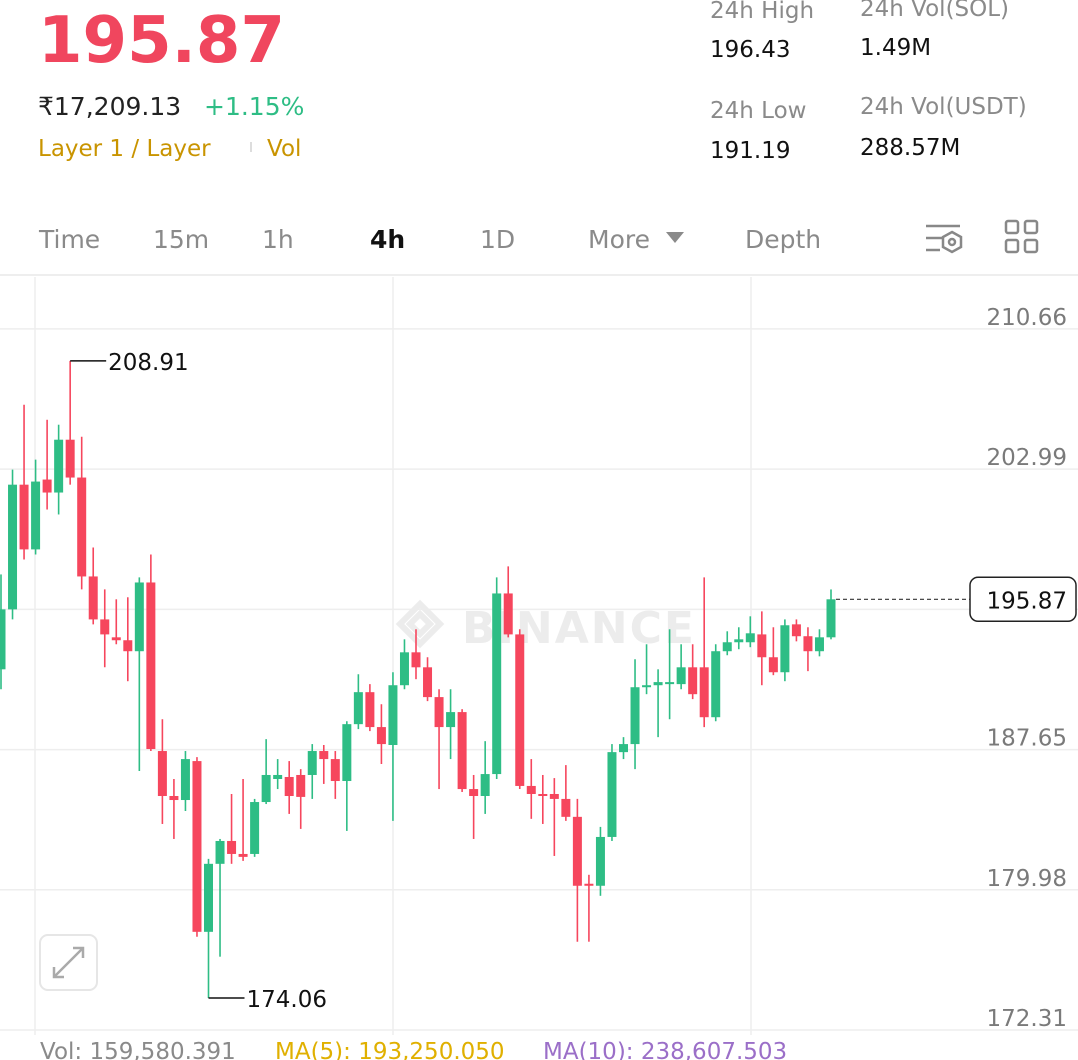  Describe the element at coordinates (109, 106) in the screenshot. I see `fiat-price: ₹17,209.13` at that location.